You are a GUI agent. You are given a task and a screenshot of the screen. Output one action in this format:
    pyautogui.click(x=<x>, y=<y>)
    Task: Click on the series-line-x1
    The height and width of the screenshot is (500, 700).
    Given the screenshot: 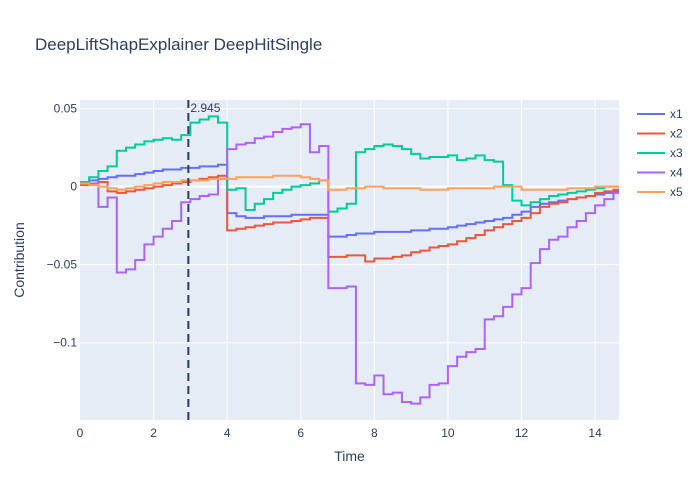 What is the action you would take?
    pyautogui.click(x=349, y=200)
    